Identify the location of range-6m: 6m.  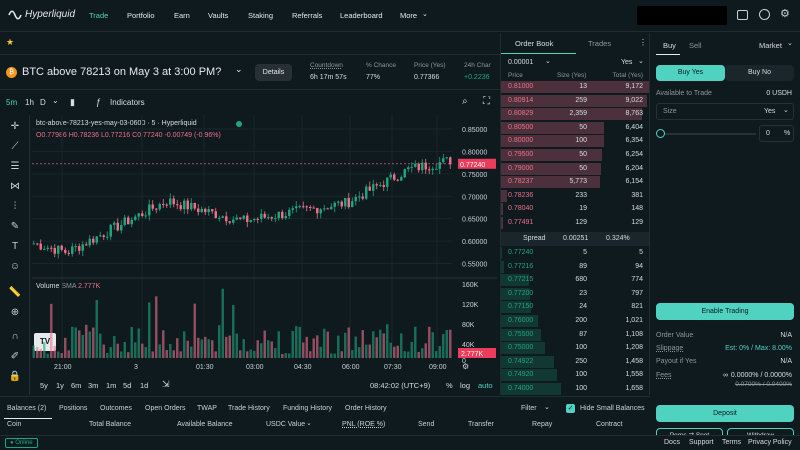
(76, 385).